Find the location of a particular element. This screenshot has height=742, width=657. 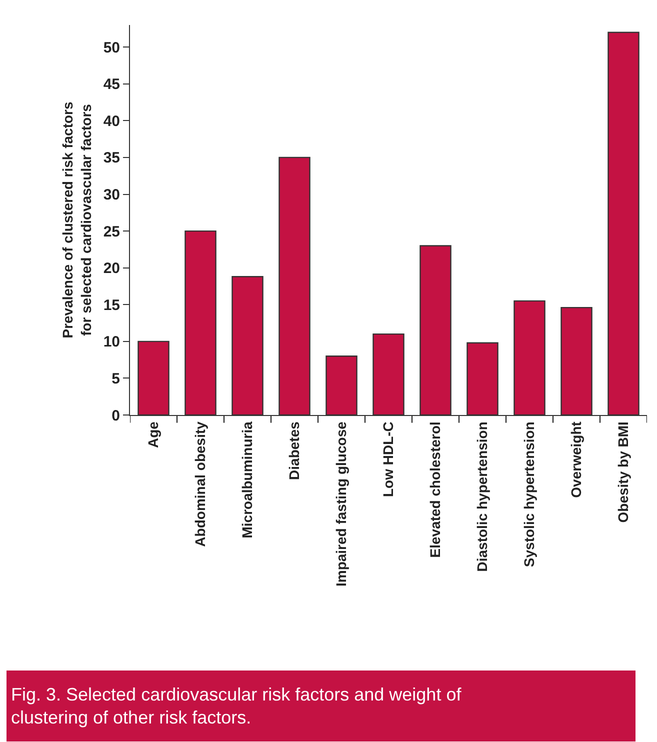

x-tick-label: Obesity by BMI is located at coordinates (623, 472).